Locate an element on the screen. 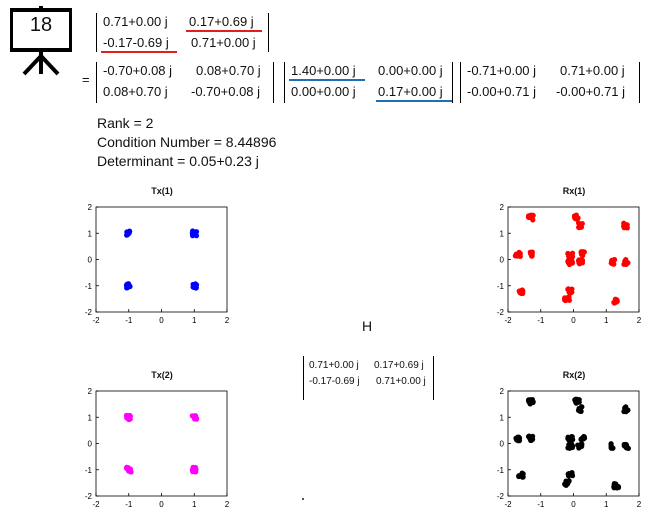 Image resolution: width=653 pixels, height=522 pixels. matrix-v-r1c1: -0.71+0.00 j is located at coordinates (502, 70).